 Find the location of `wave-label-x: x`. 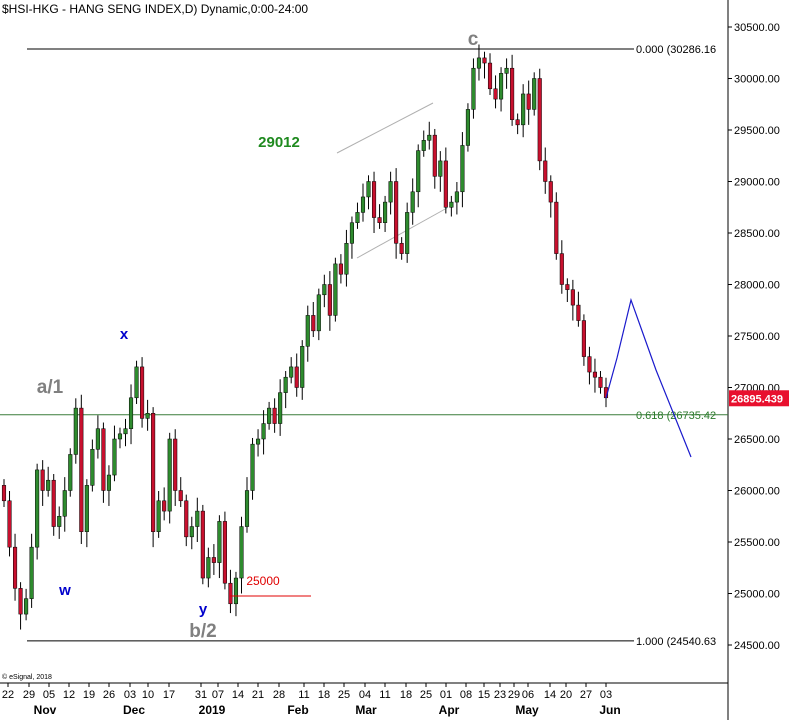

wave-label-x: x is located at coordinates (124, 334).